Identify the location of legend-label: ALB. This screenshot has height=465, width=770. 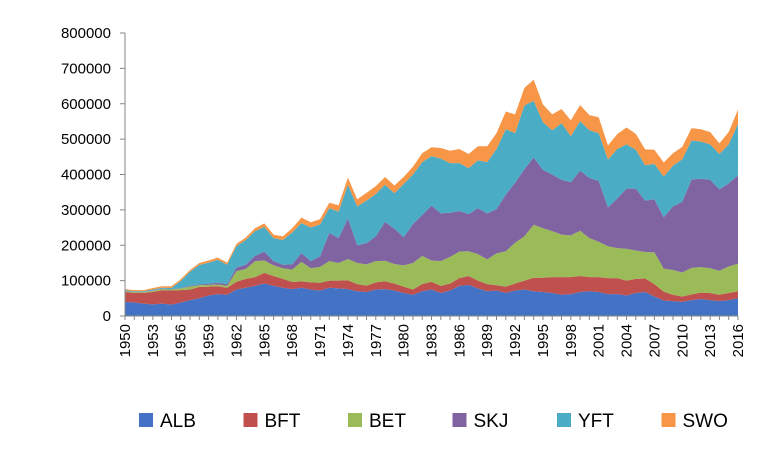
(178, 421).